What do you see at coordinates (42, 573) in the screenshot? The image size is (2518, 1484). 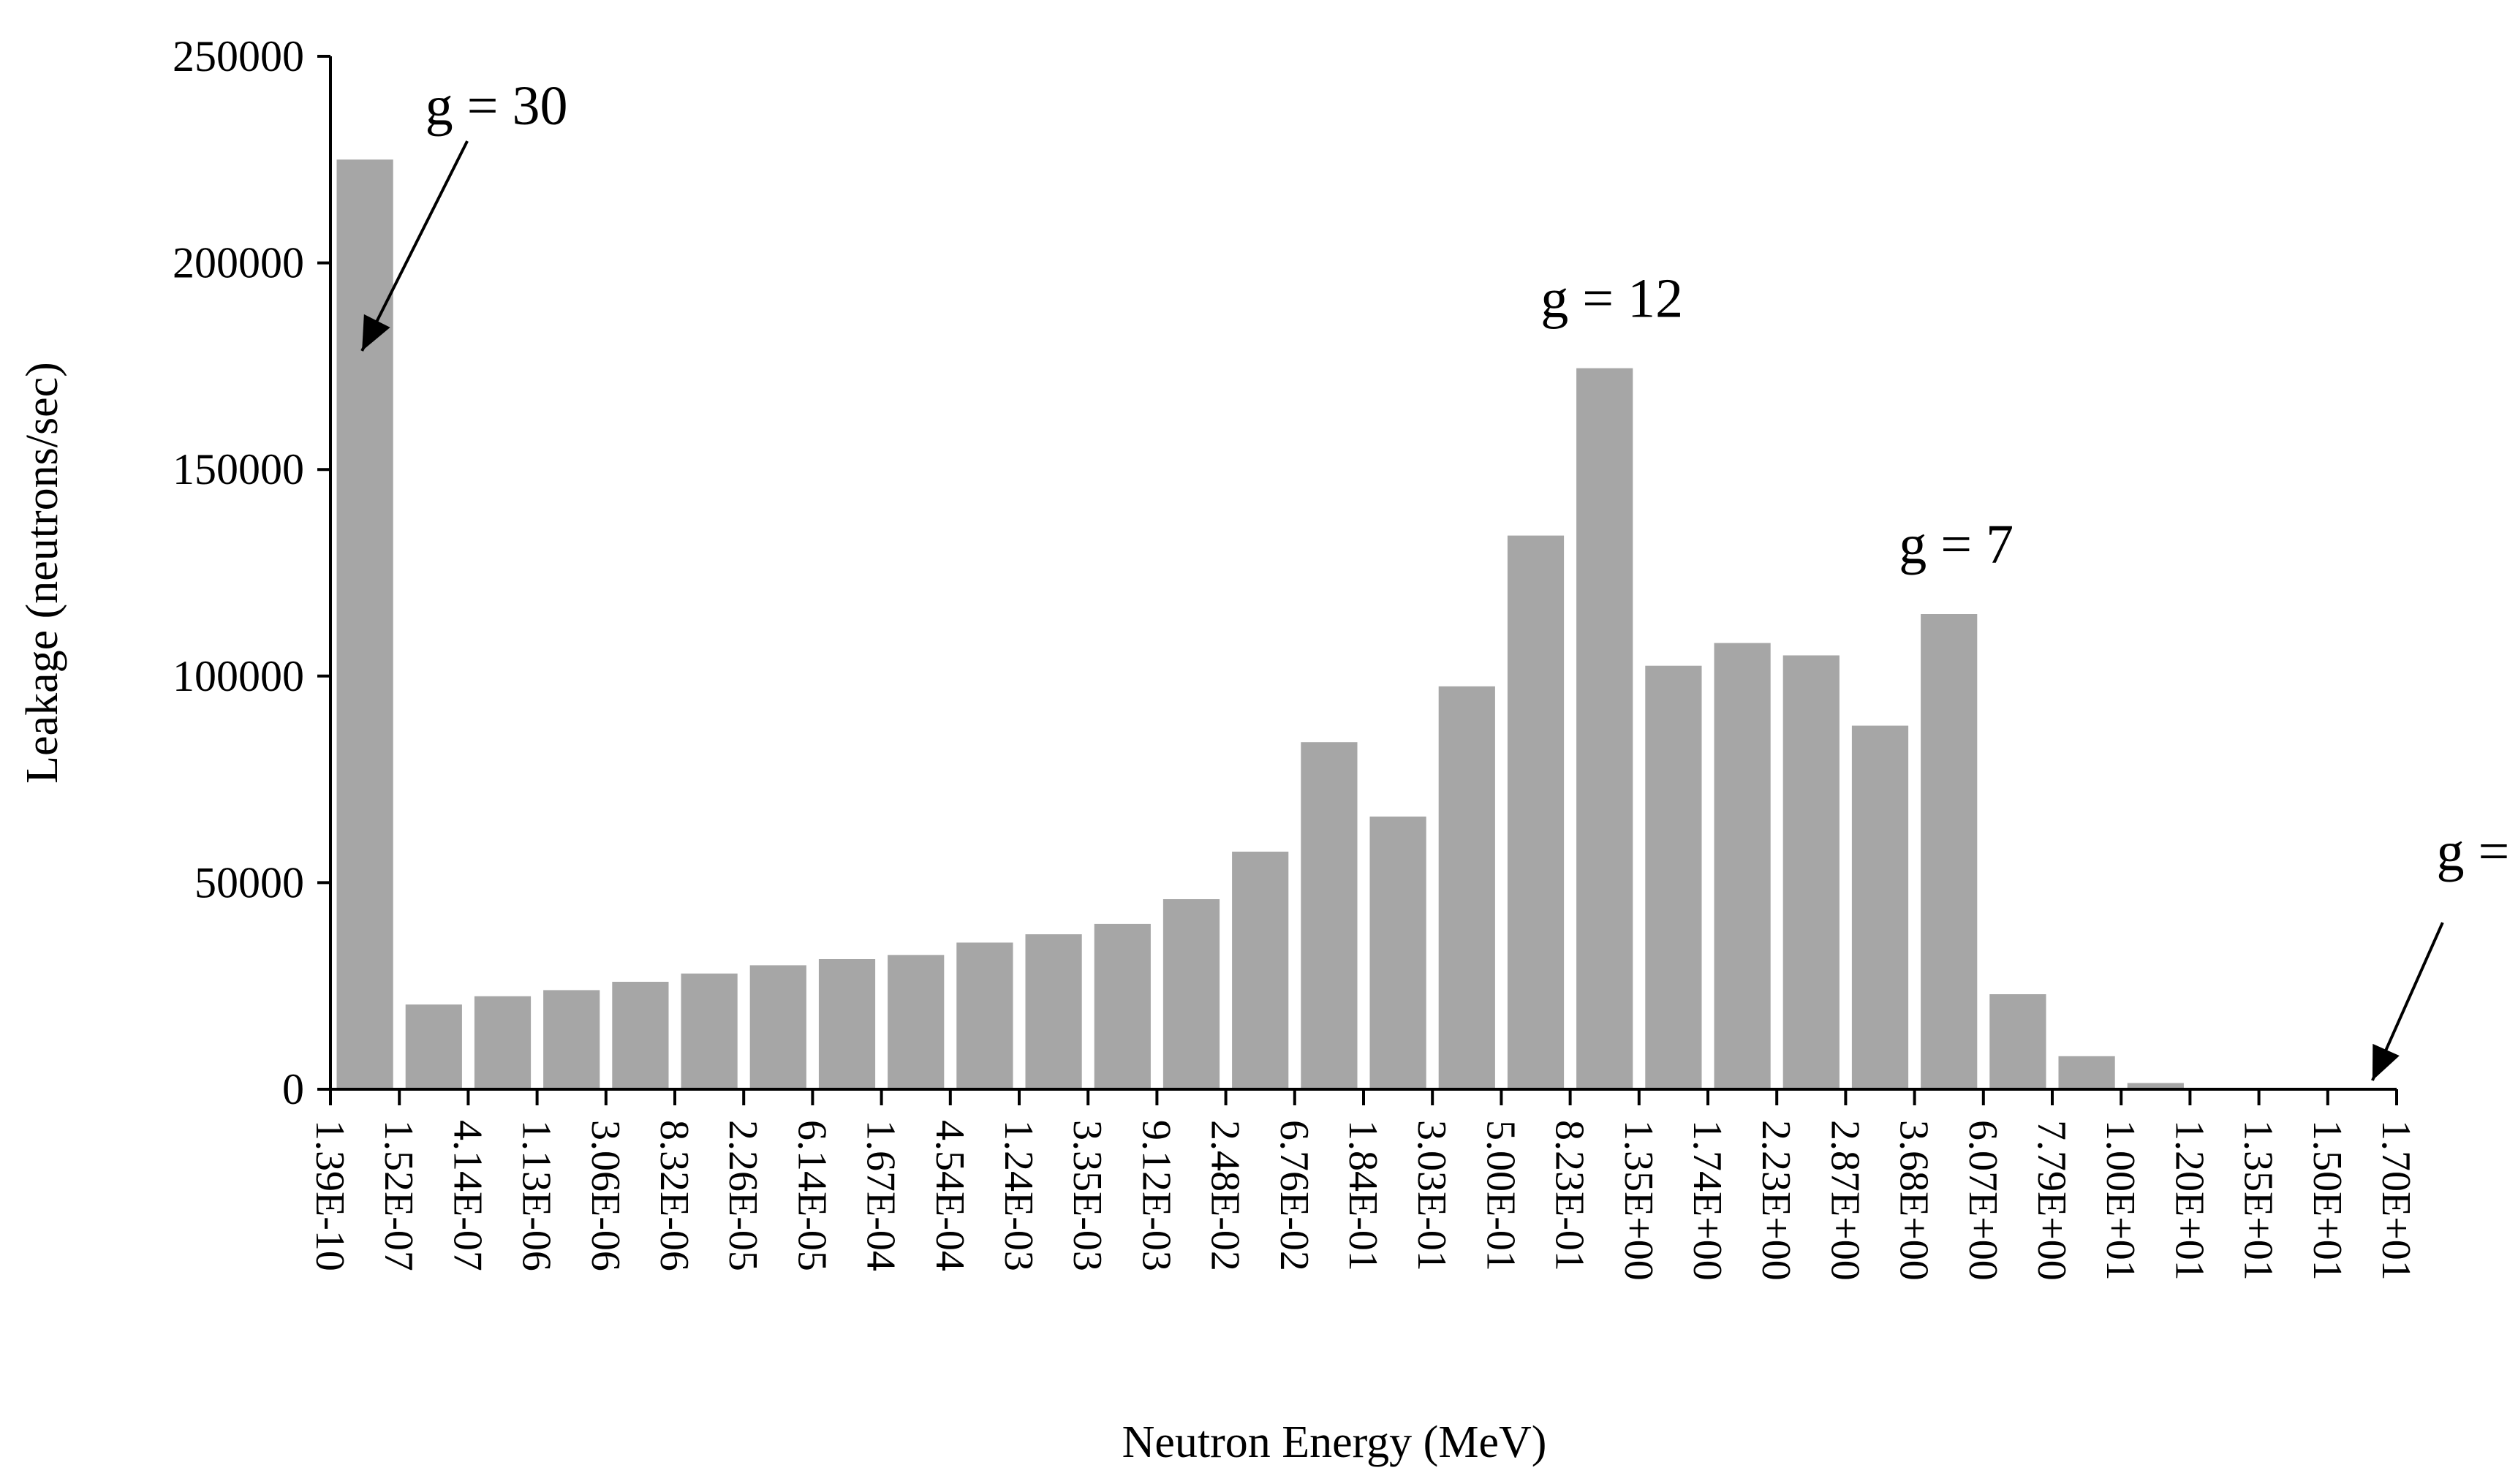 I see `y-axis-title: Leakage (neutrons/sec)` at bounding box center [42, 573].